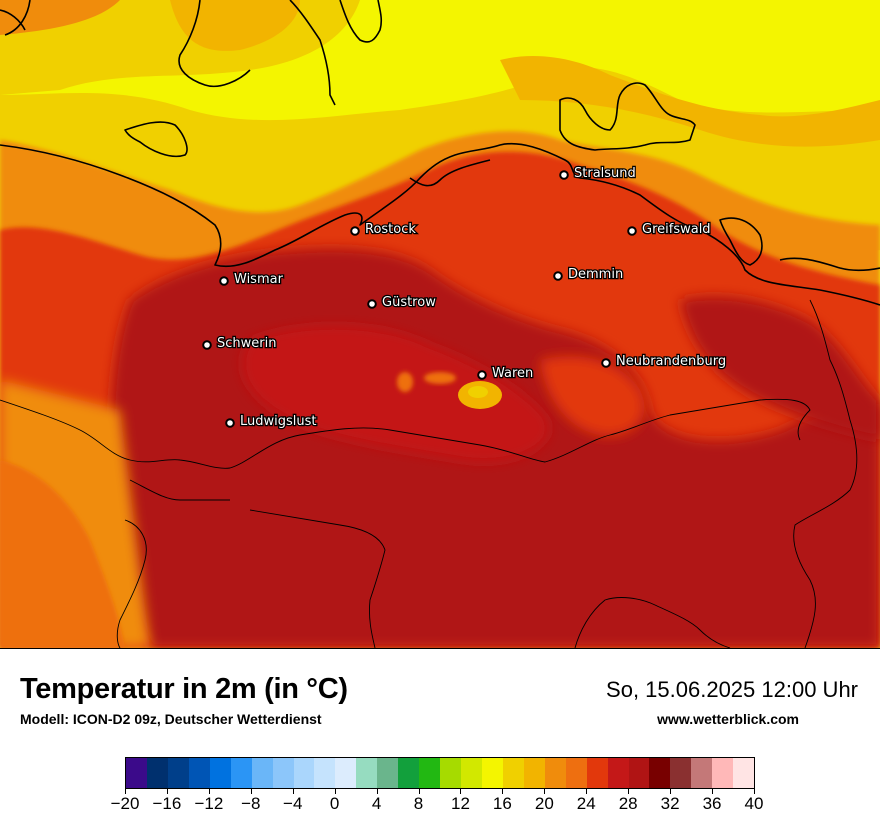 This screenshot has width=880, height=830. What do you see at coordinates (209, 803) in the screenshot?
I see `colorbar-tick-label: −12` at bounding box center [209, 803].